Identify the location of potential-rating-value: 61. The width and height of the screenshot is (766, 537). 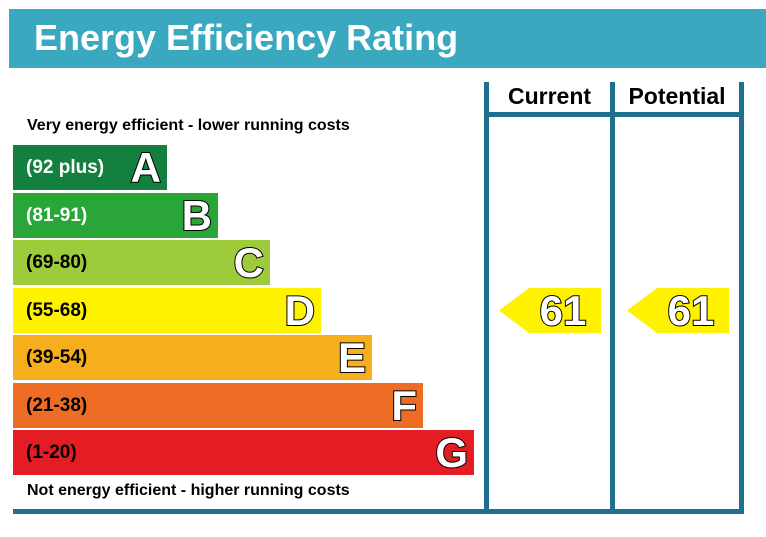
(691, 310).